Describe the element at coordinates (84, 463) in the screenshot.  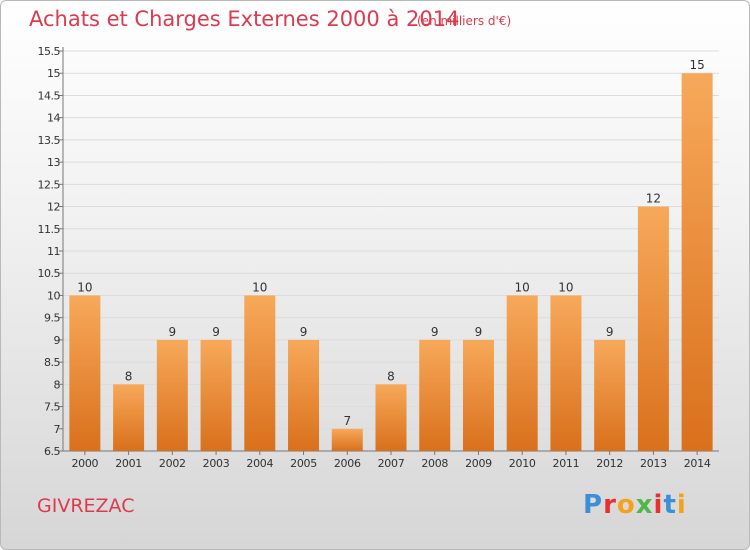
I see `x-tick-label: 2000` at that location.